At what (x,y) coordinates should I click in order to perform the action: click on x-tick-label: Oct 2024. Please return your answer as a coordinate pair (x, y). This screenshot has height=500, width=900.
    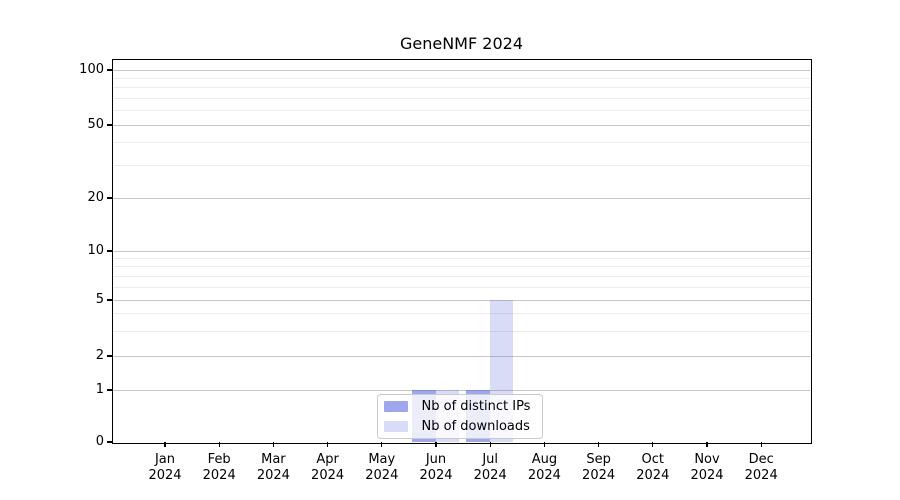
    Looking at the image, I should click on (652, 467).